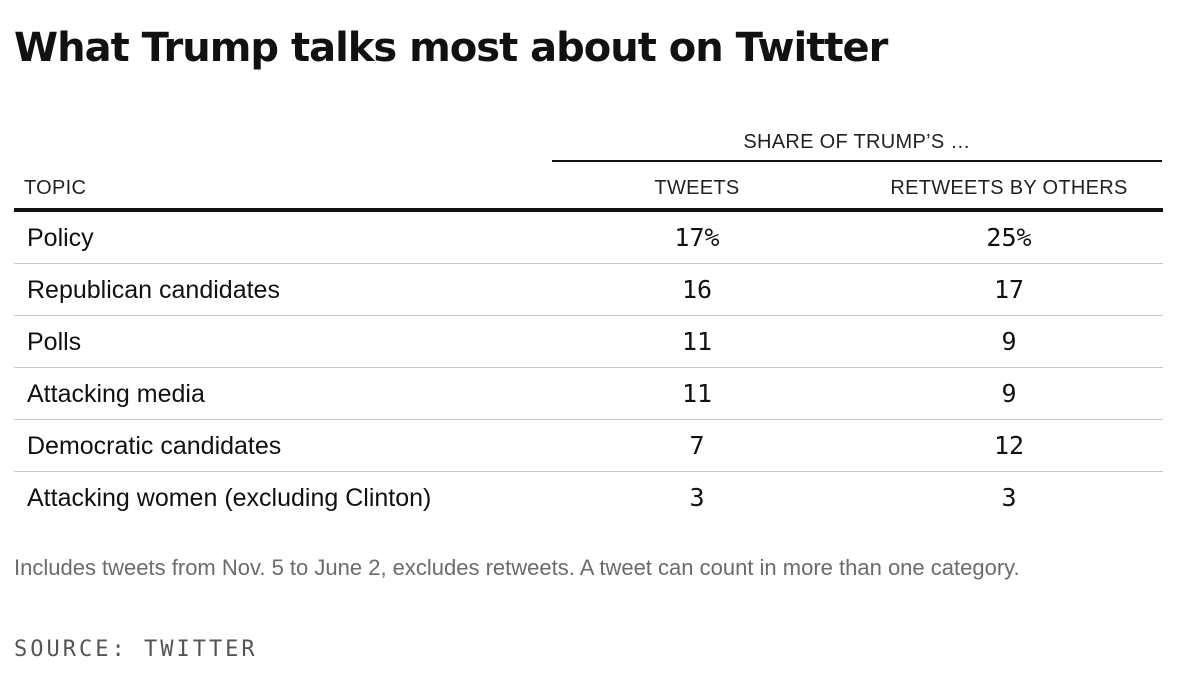 Image resolution: width=1184 pixels, height=684 pixels. I want to click on topic-cell: Attacking media, so click(116, 394).